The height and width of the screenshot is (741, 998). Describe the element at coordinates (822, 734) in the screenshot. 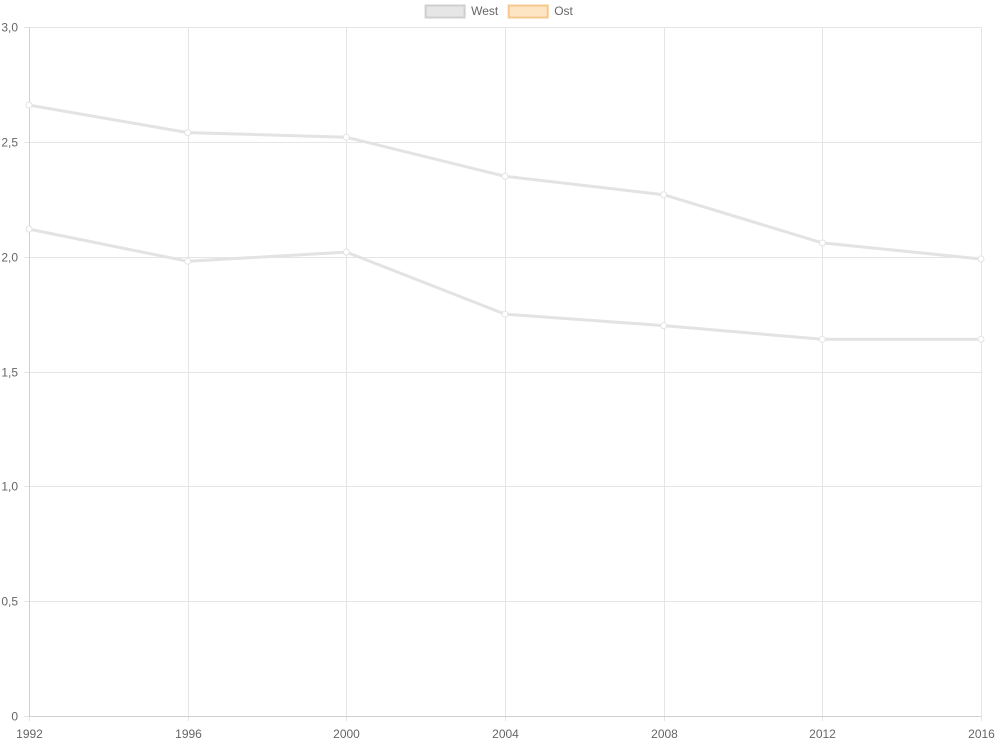

I see `x-tick-label: 2012` at that location.